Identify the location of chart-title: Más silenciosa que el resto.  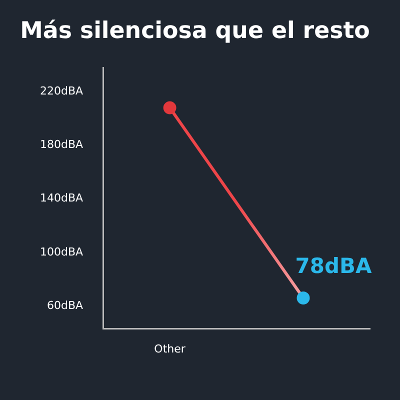
(195, 31).